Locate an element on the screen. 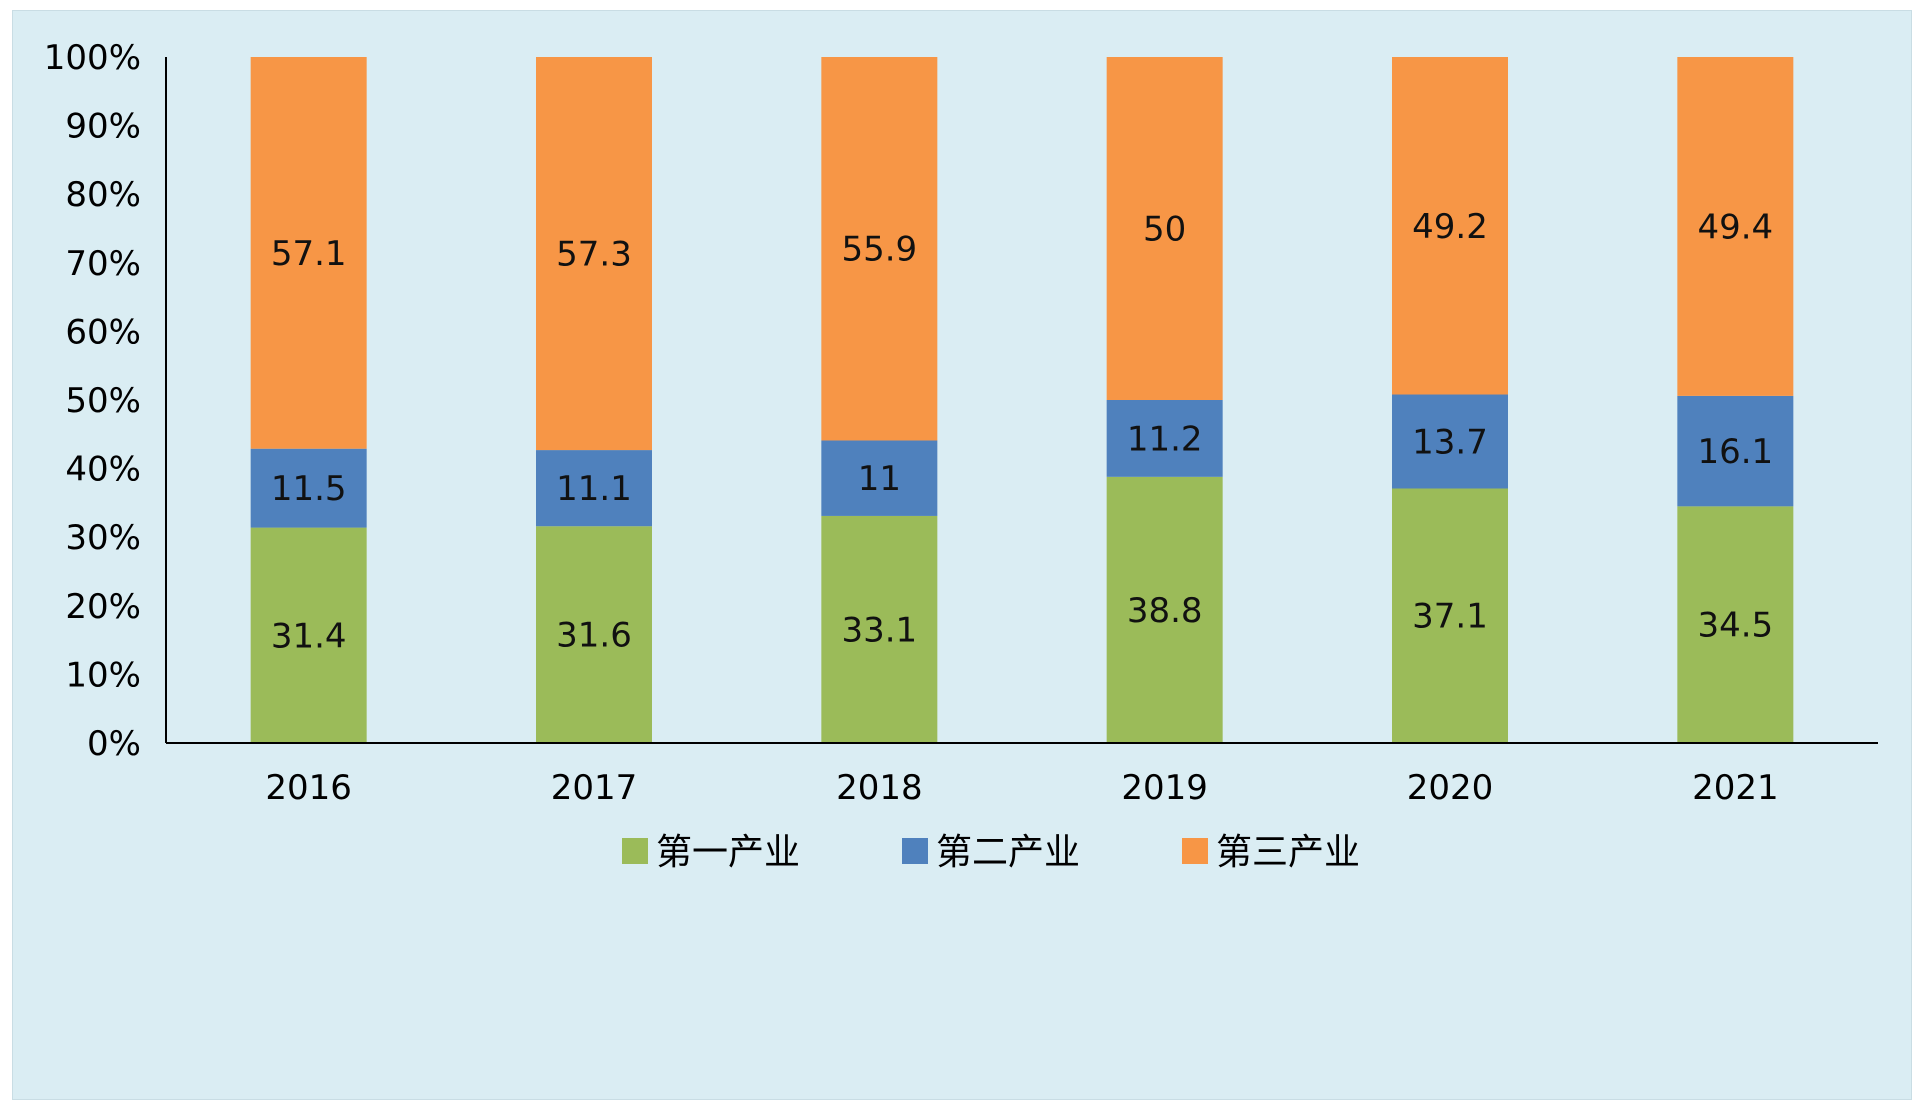 The width and height of the screenshot is (1918, 1103). data-label-2018-s1: 11 is located at coordinates (879, 479).